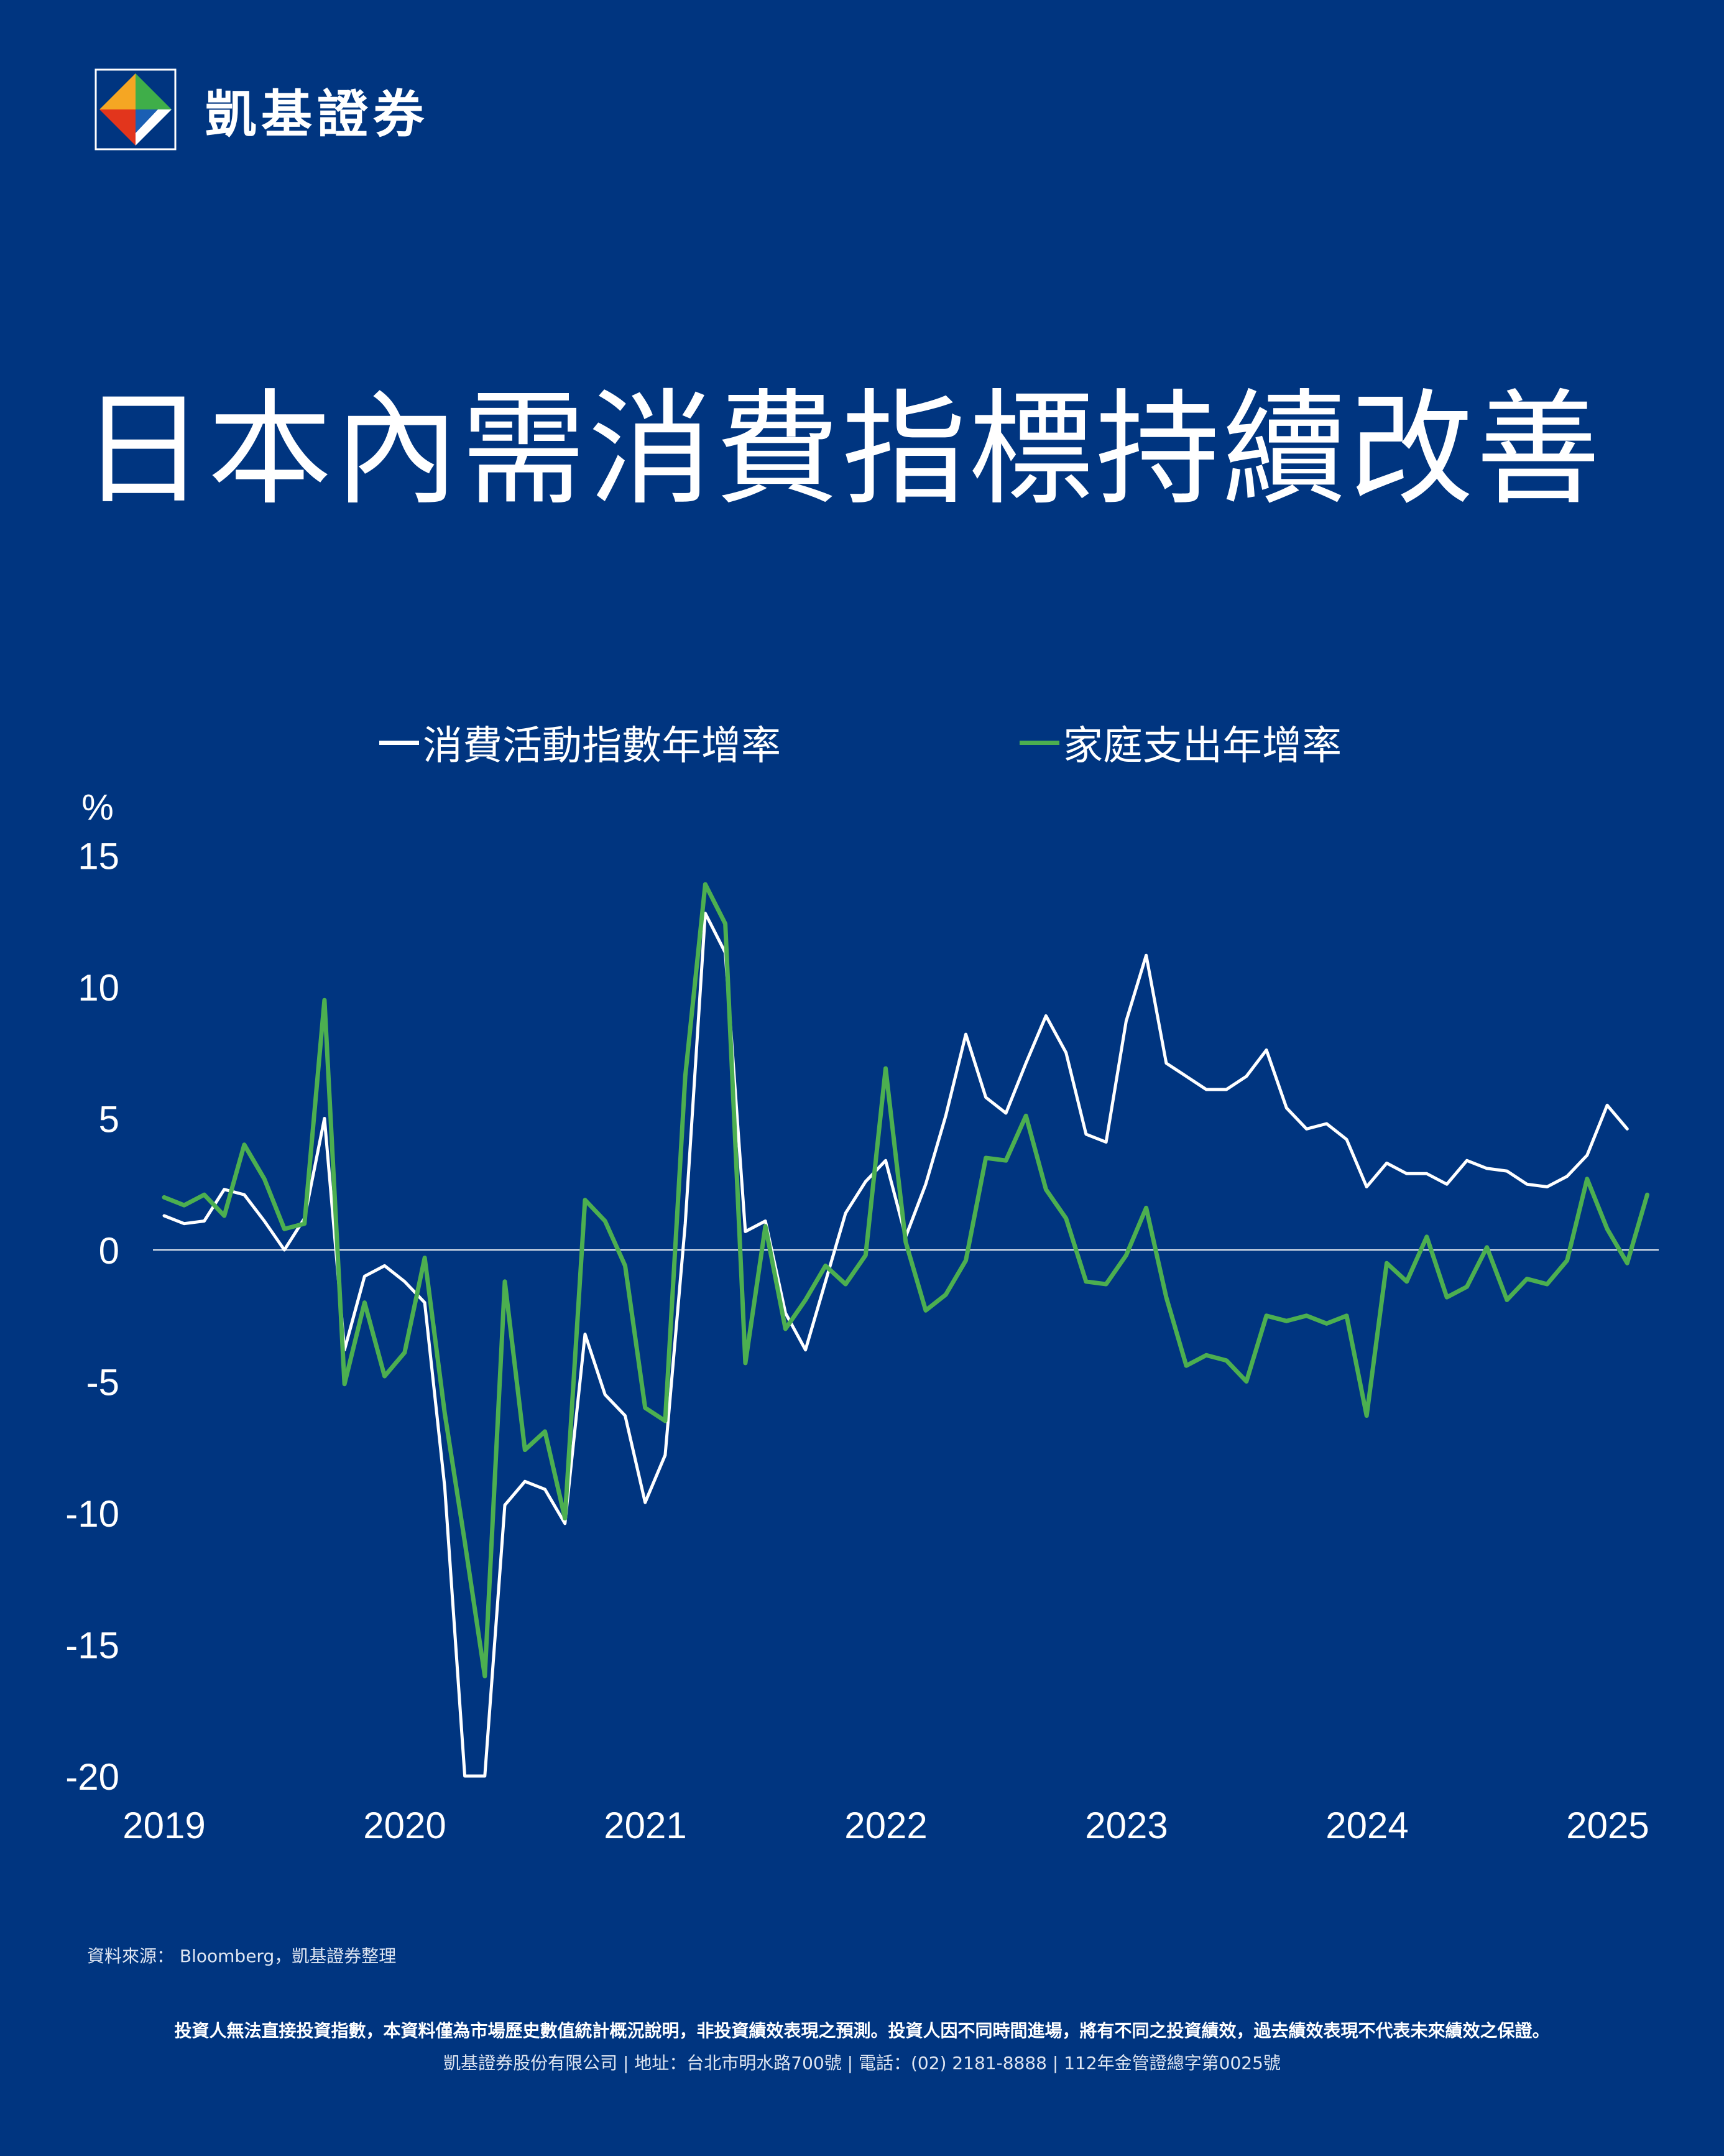 Image resolution: width=1724 pixels, height=2156 pixels. Describe the element at coordinates (92, 1777) in the screenshot. I see `y-tick-label: -20` at that location.